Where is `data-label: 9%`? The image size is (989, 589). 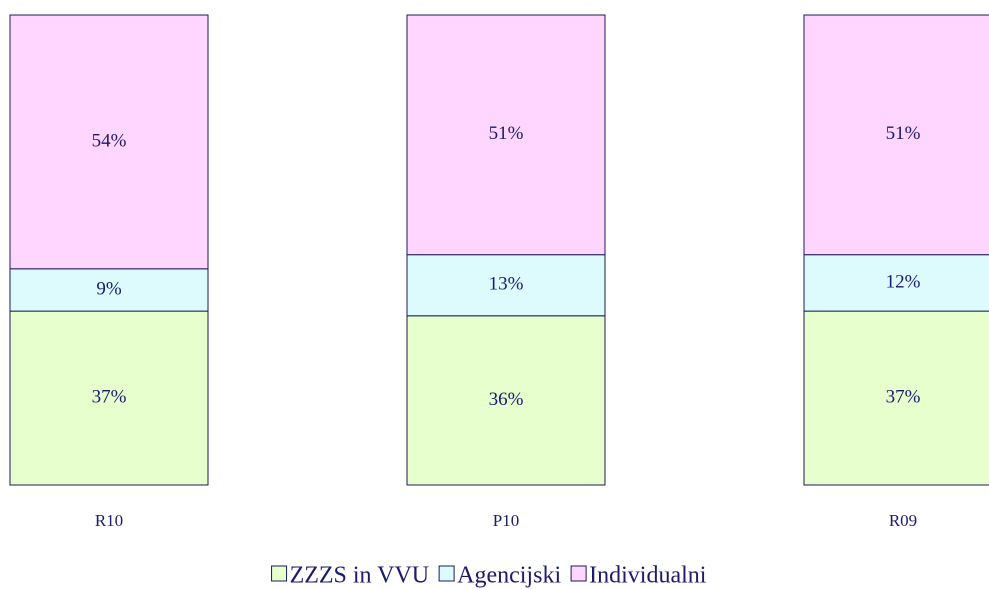 data-label: 9% is located at coordinates (109, 288).